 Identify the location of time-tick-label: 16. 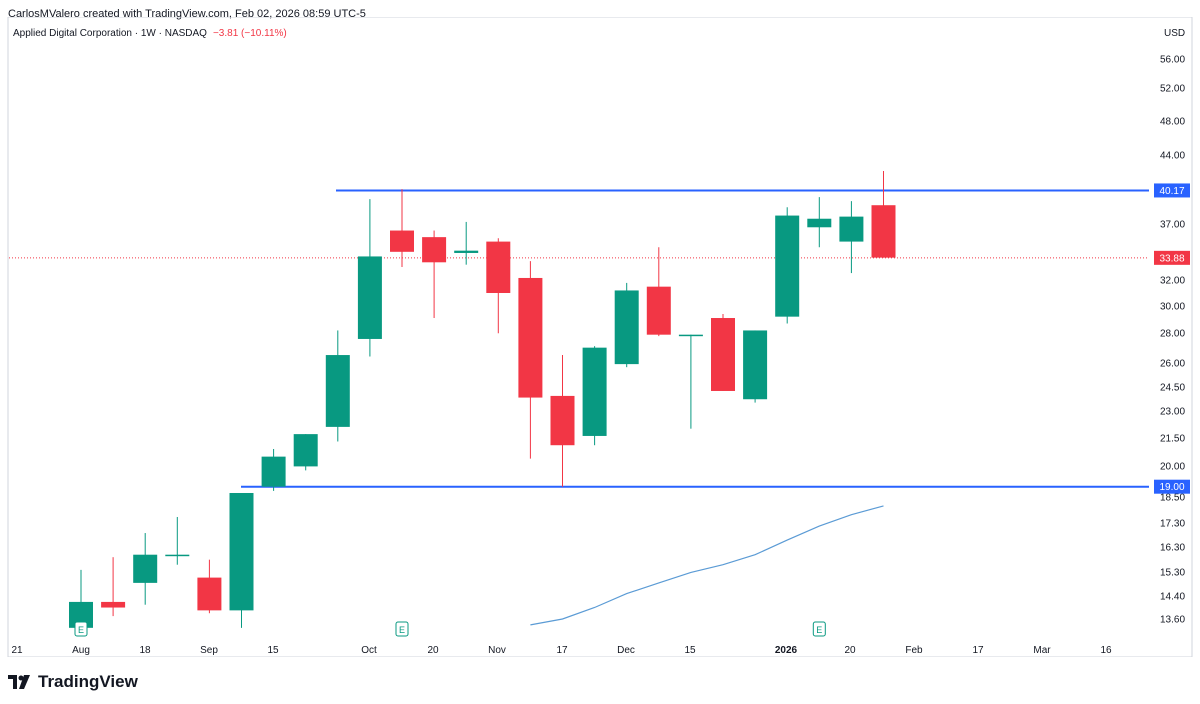
(1106, 650).